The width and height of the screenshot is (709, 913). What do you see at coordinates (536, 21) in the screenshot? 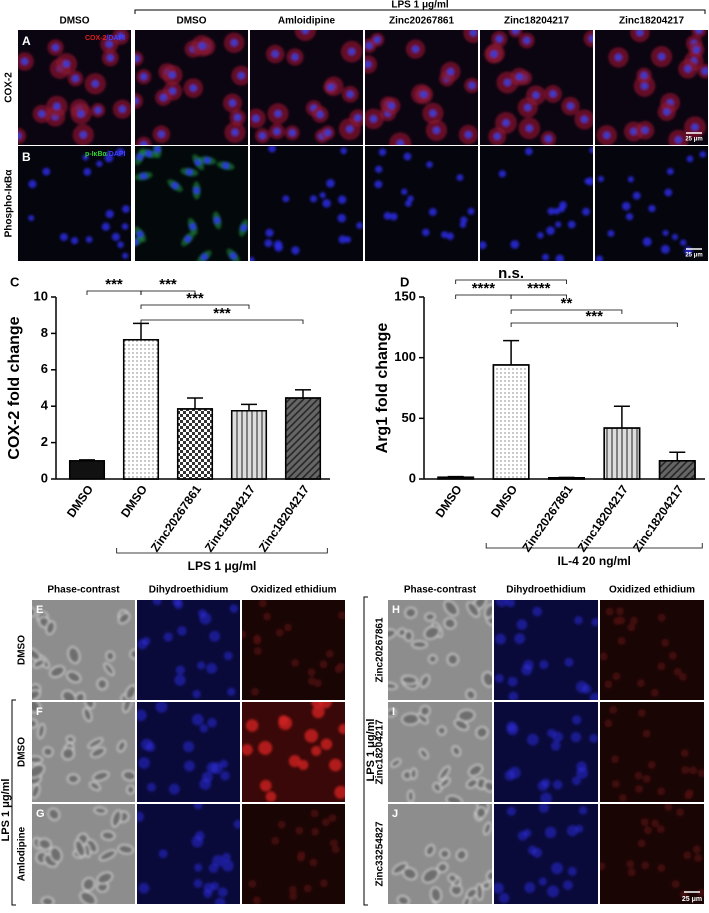
I see `column-label: Zinc18204217` at bounding box center [536, 21].